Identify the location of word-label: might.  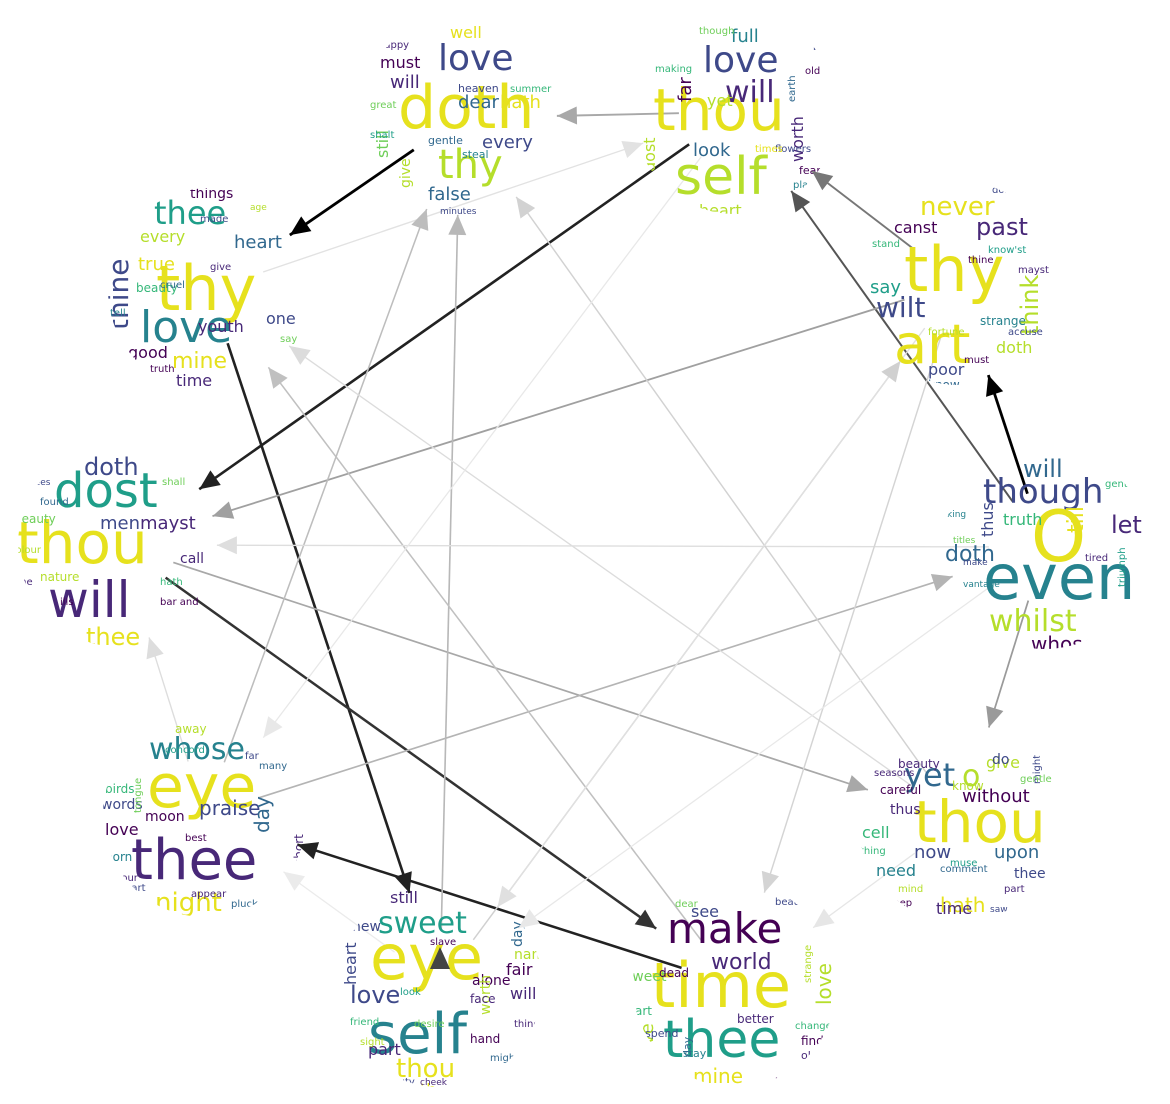
(504, 1058).